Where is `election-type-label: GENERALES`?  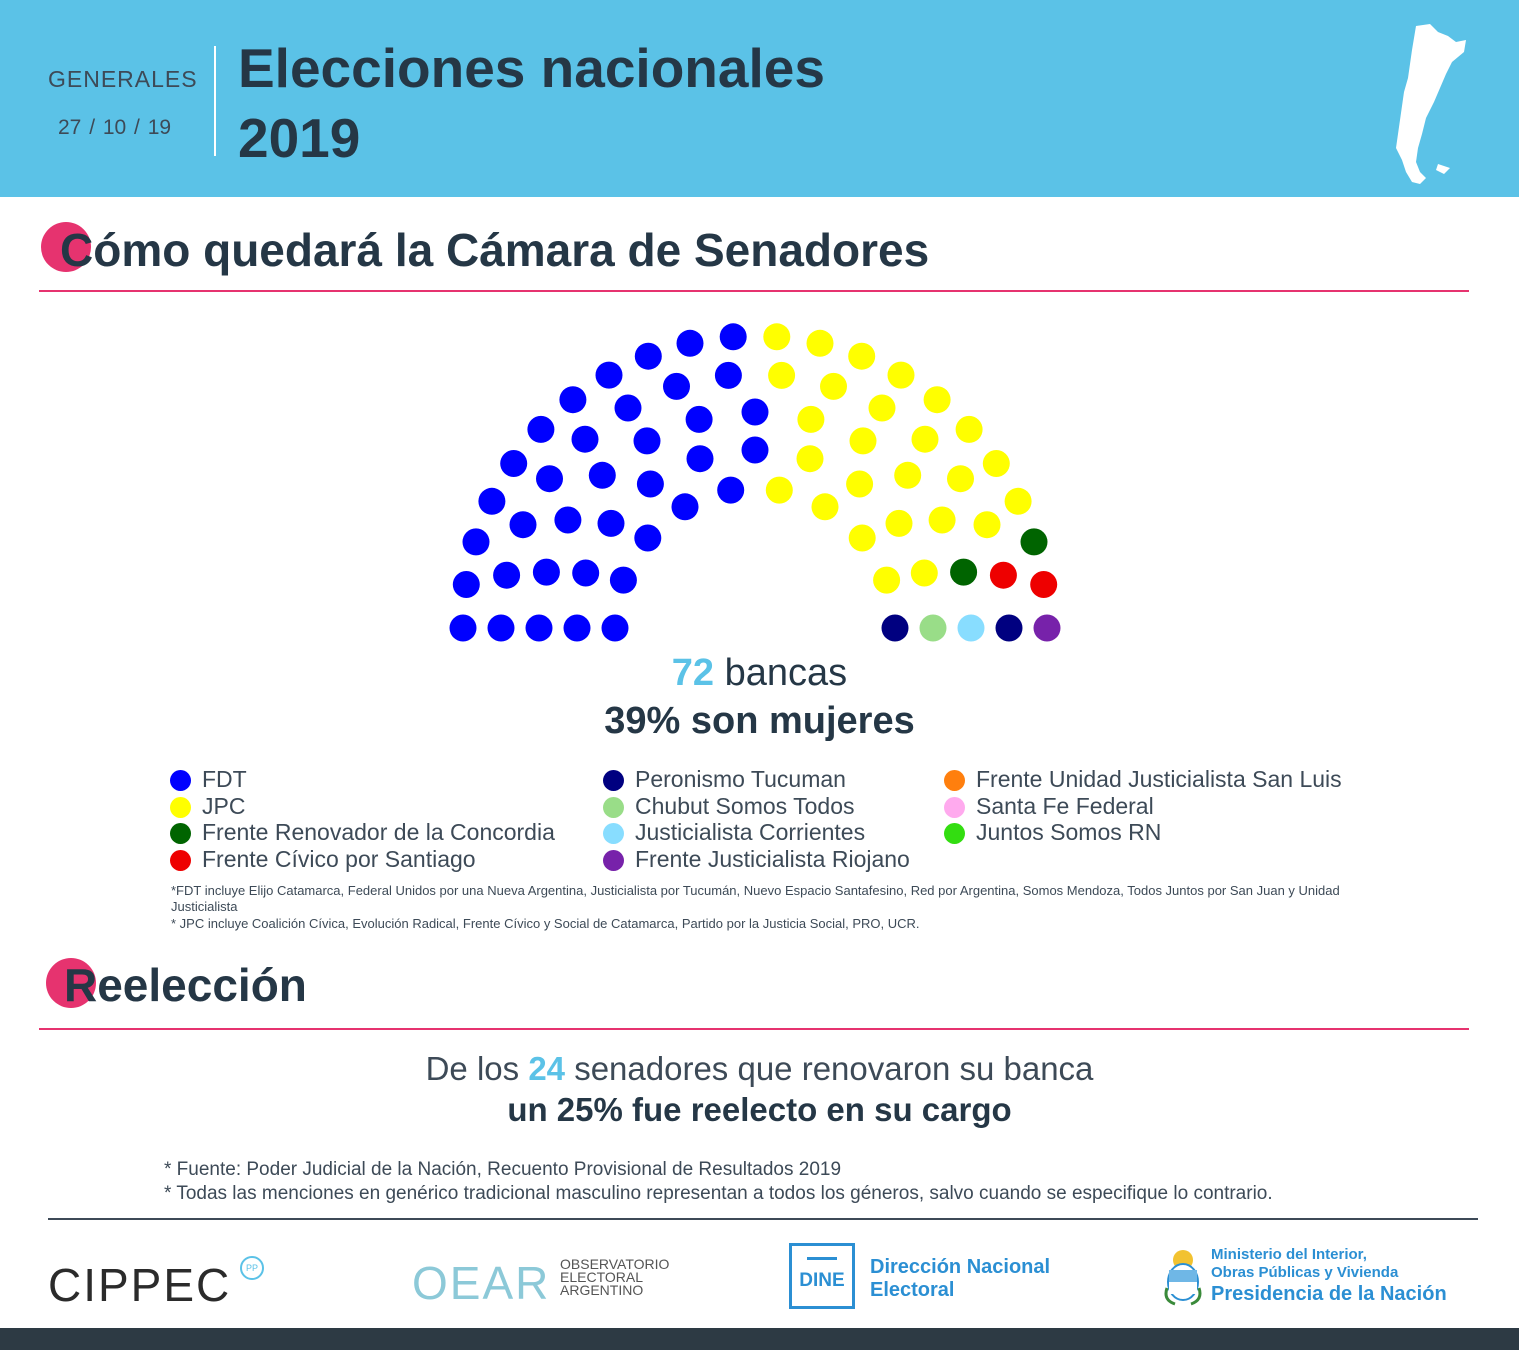 election-type-label: GENERALES is located at coordinates (123, 79).